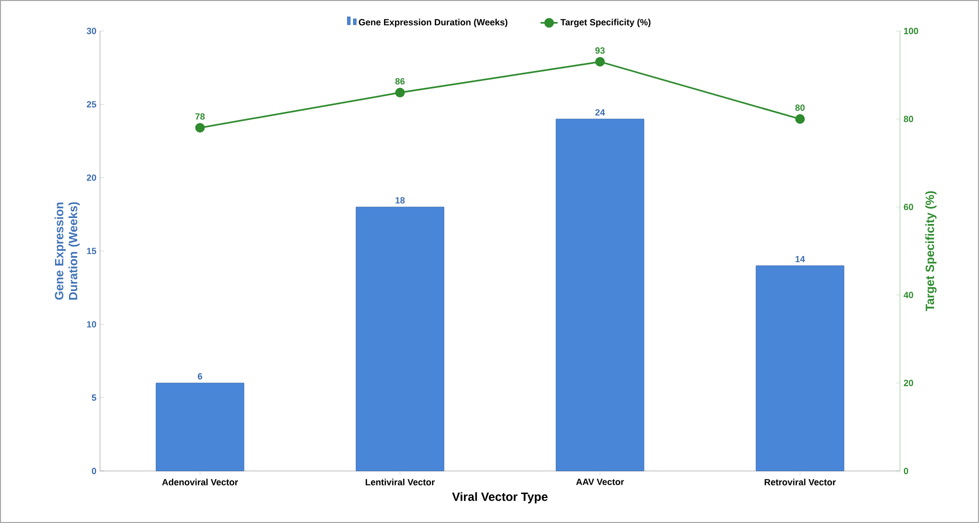 The image size is (979, 523). Describe the element at coordinates (91, 104) in the screenshot. I see `y-tick-label: 25` at that location.